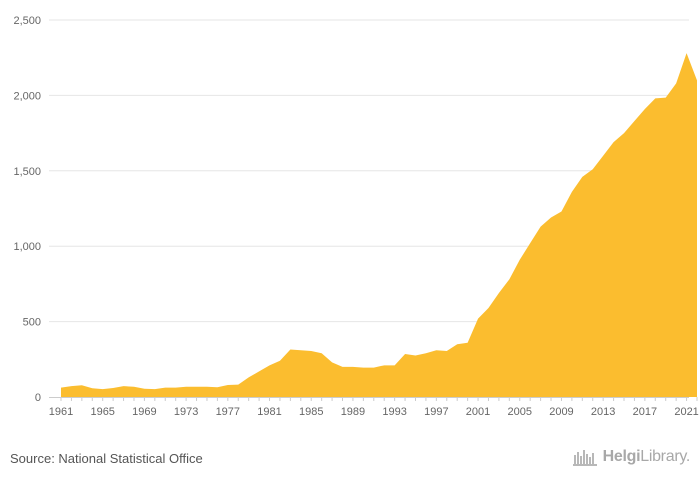  Describe the element at coordinates (186, 412) in the screenshot. I see `x-tick-label: 1973` at that location.